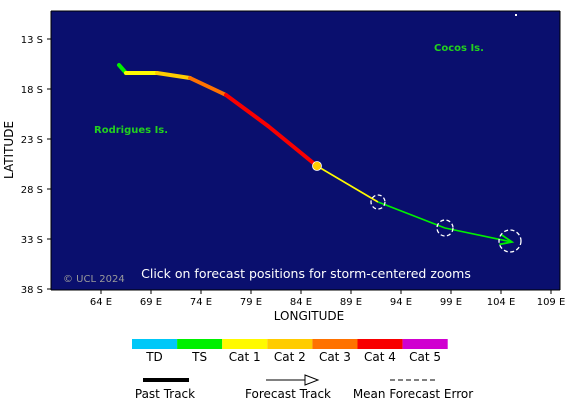 The height and width of the screenshot is (409, 580). What do you see at coordinates (290, 357) in the screenshot?
I see `legend-label-cat-2: Cat 2` at bounding box center [290, 357].